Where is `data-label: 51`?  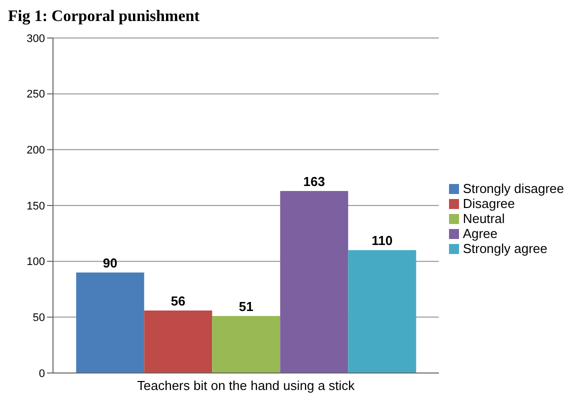
data-label: 51 is located at coordinates (246, 306).